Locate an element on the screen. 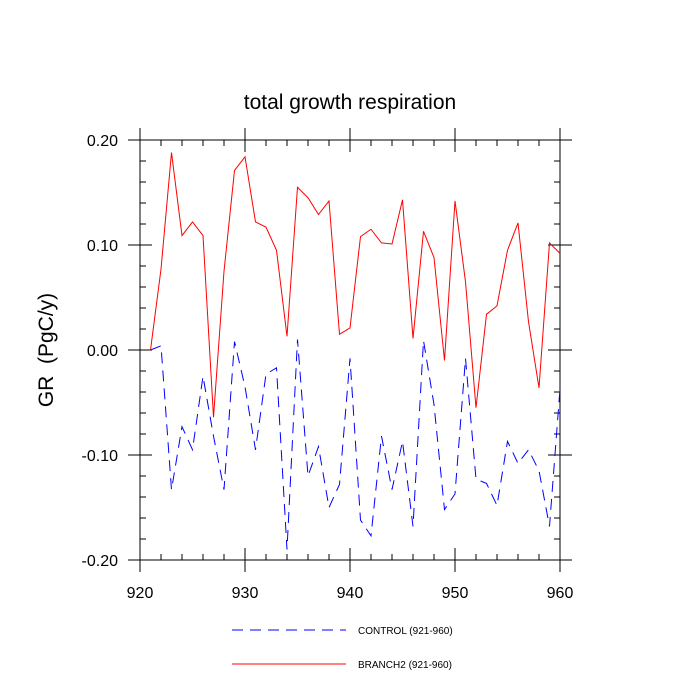 The width and height of the screenshot is (700, 700). x-tick-label: 940 is located at coordinates (350, 593).